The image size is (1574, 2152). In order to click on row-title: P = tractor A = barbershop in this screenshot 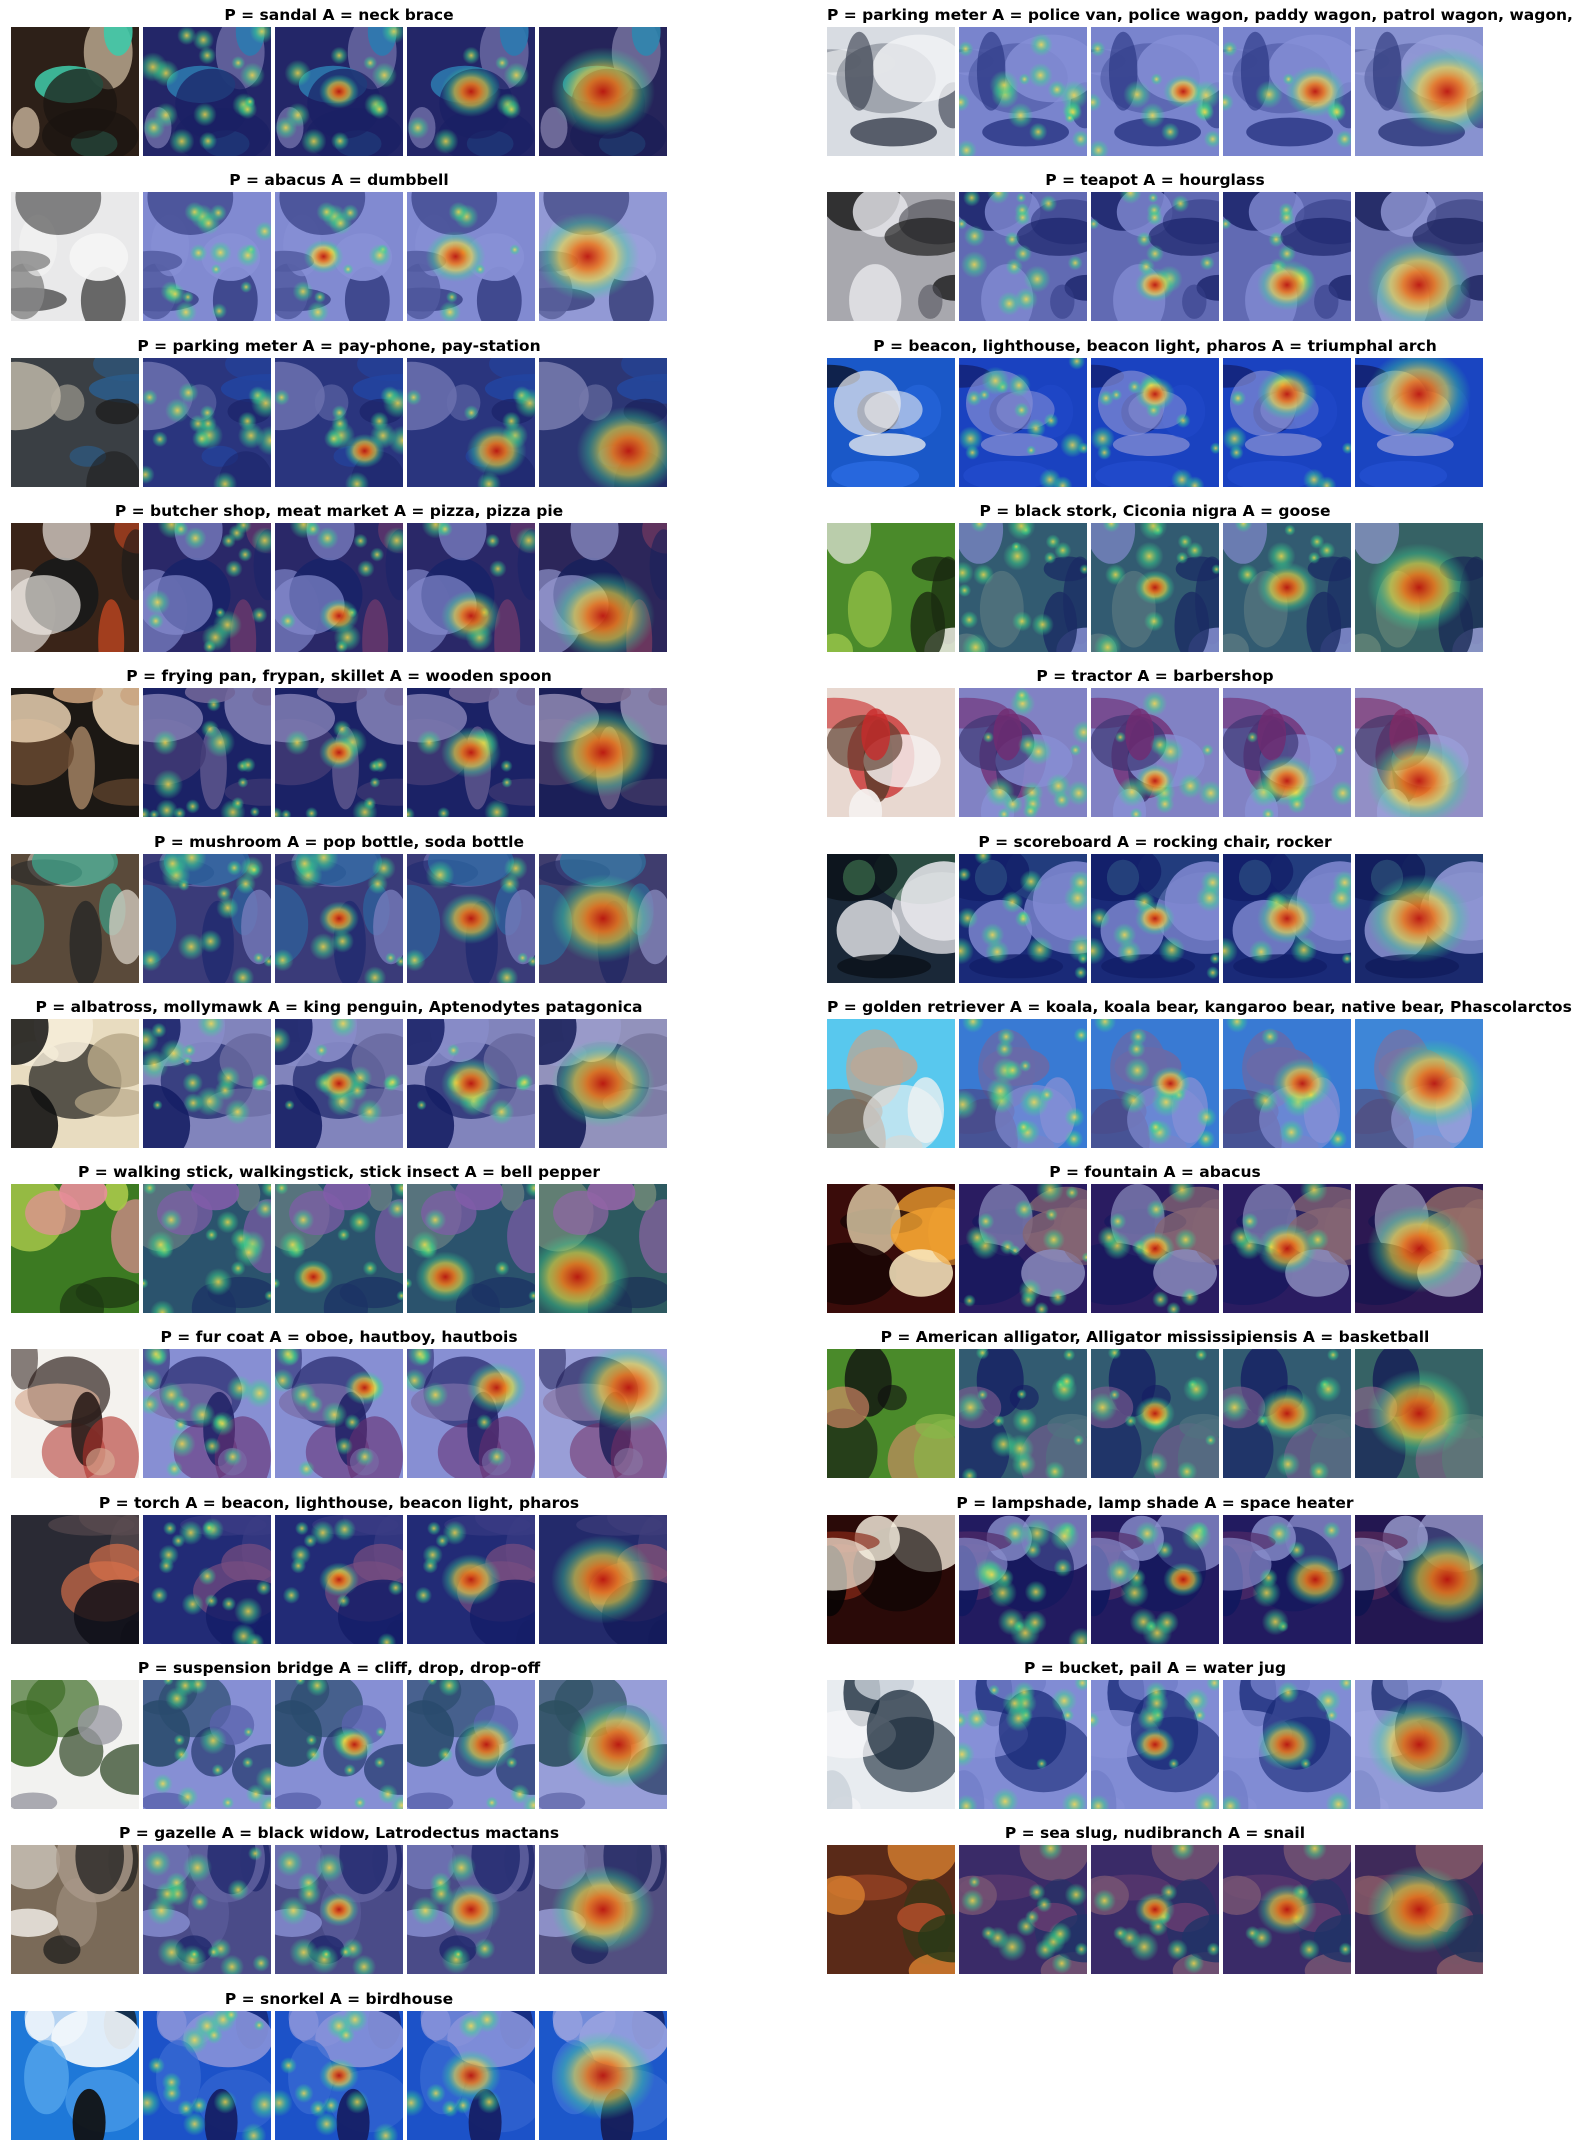, I will do `click(1155, 676)`.